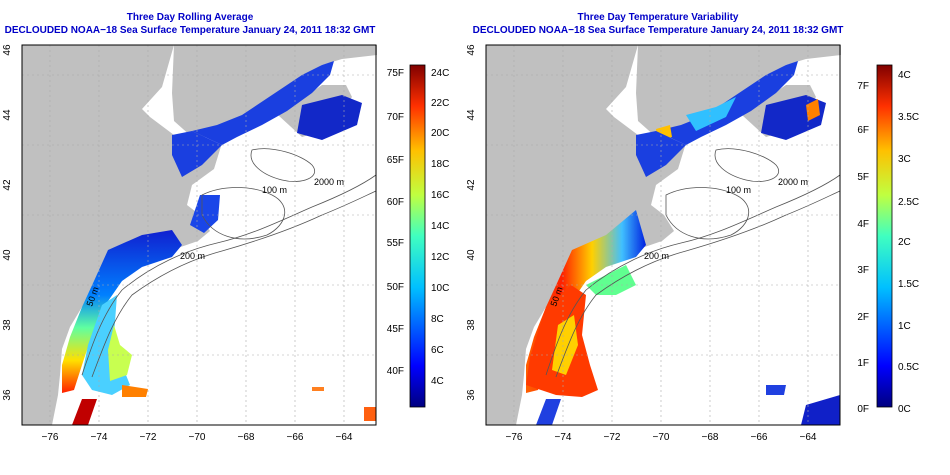  I want to click on left-lon-tick: −64, so click(344, 437).